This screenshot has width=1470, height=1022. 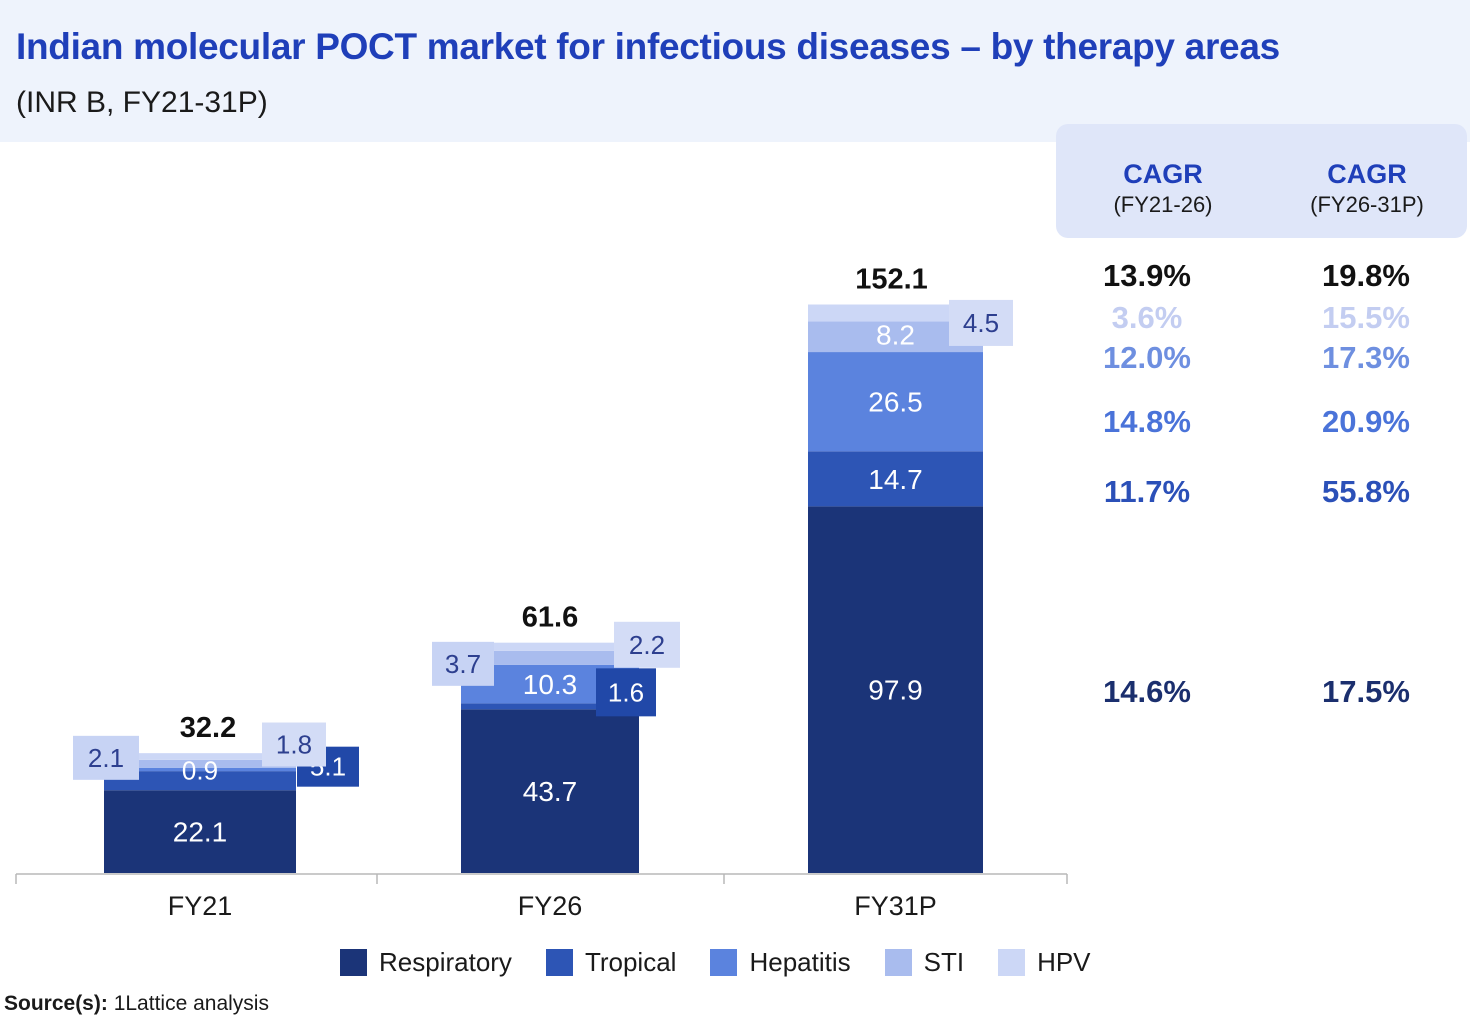 What do you see at coordinates (895, 313) in the screenshot?
I see `bar-FY31P-hpv` at bounding box center [895, 313].